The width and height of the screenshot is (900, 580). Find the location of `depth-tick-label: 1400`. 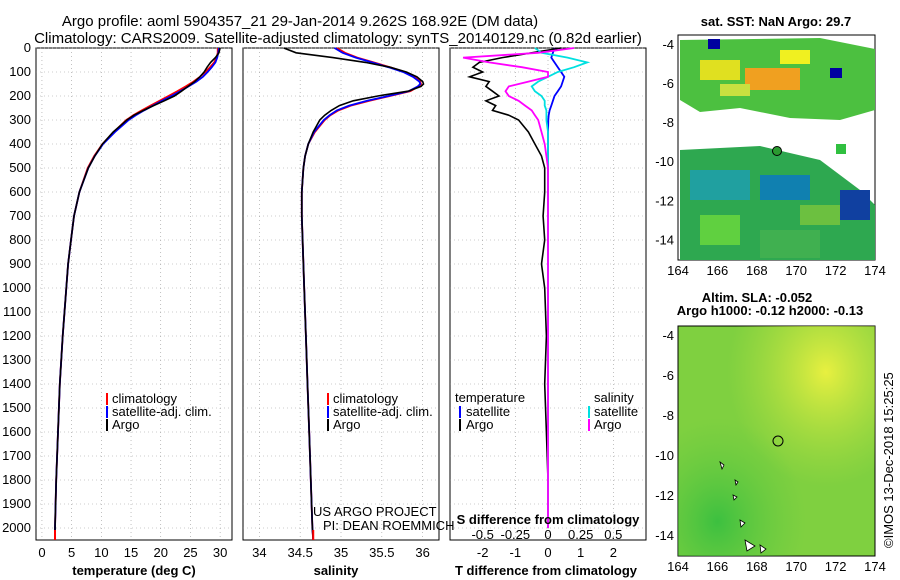

depth-tick-label: 1400 is located at coordinates (16, 383).